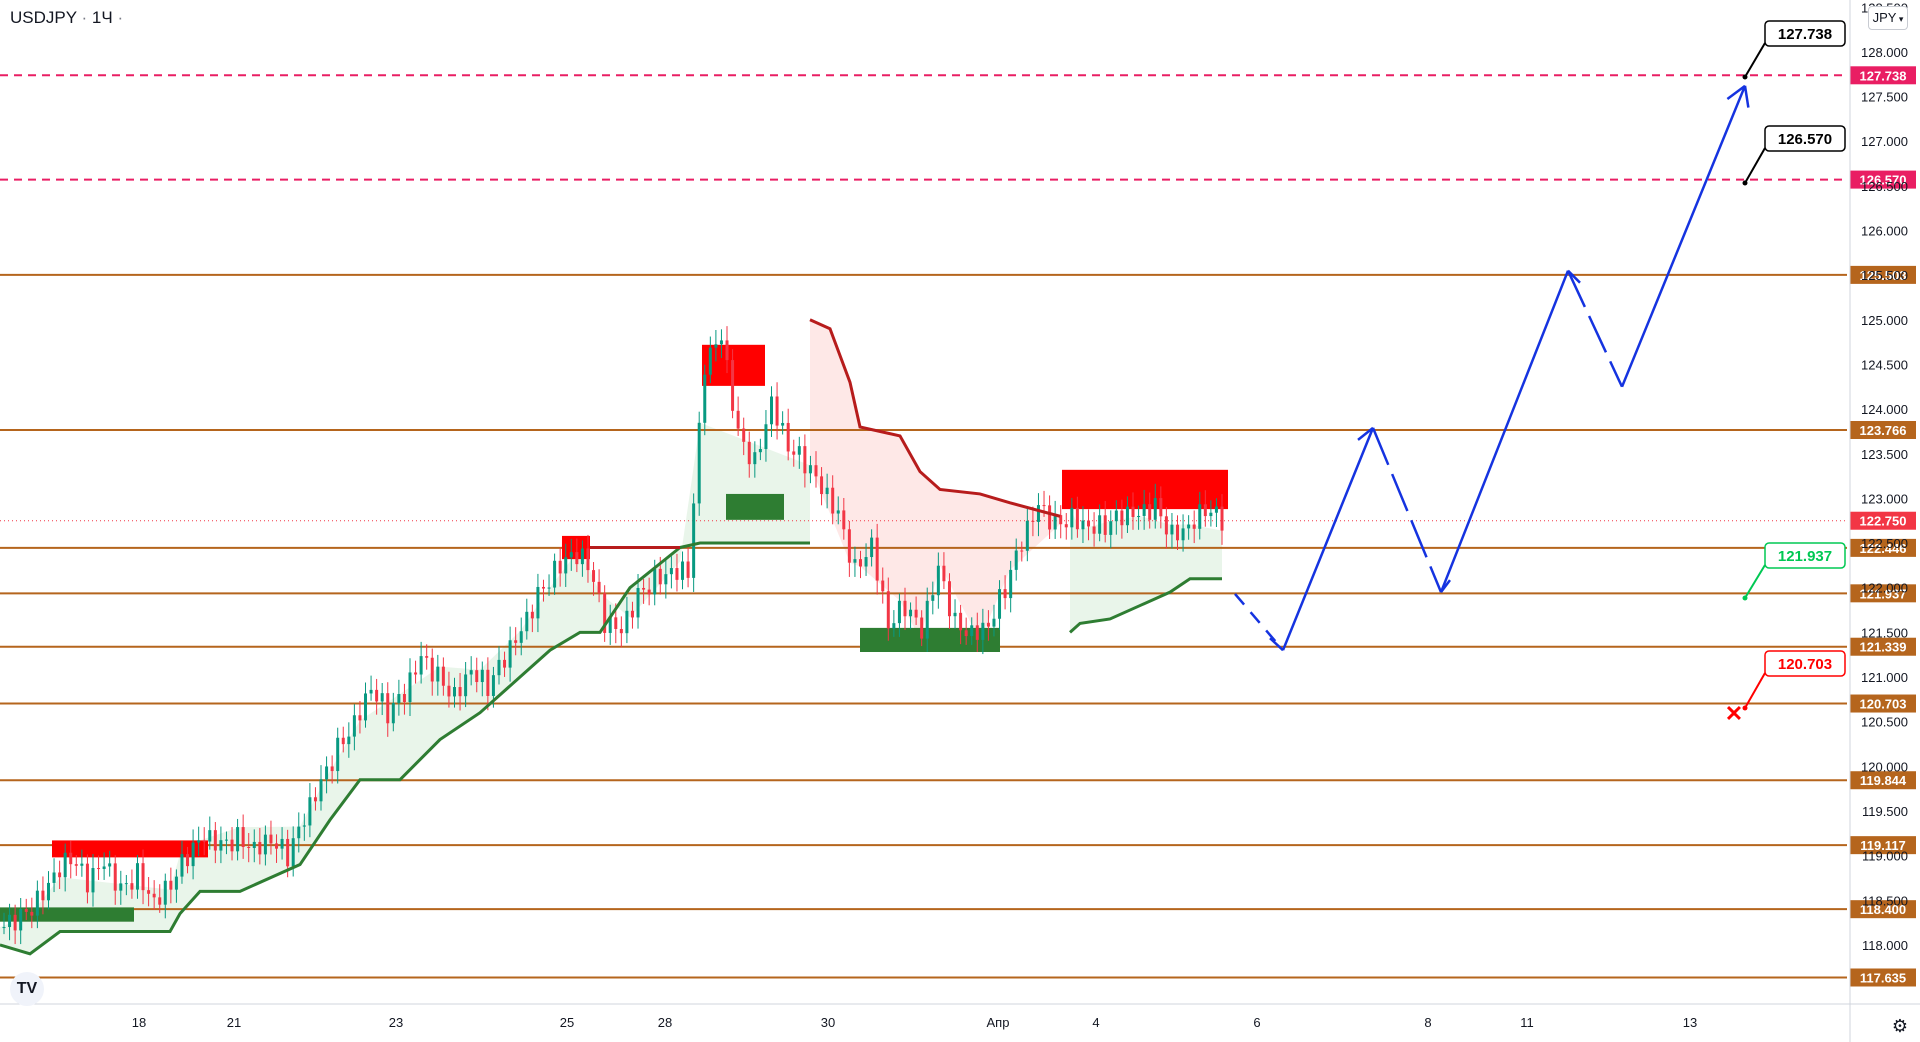  I want to click on currency-label: JPY, so click(1884, 17).